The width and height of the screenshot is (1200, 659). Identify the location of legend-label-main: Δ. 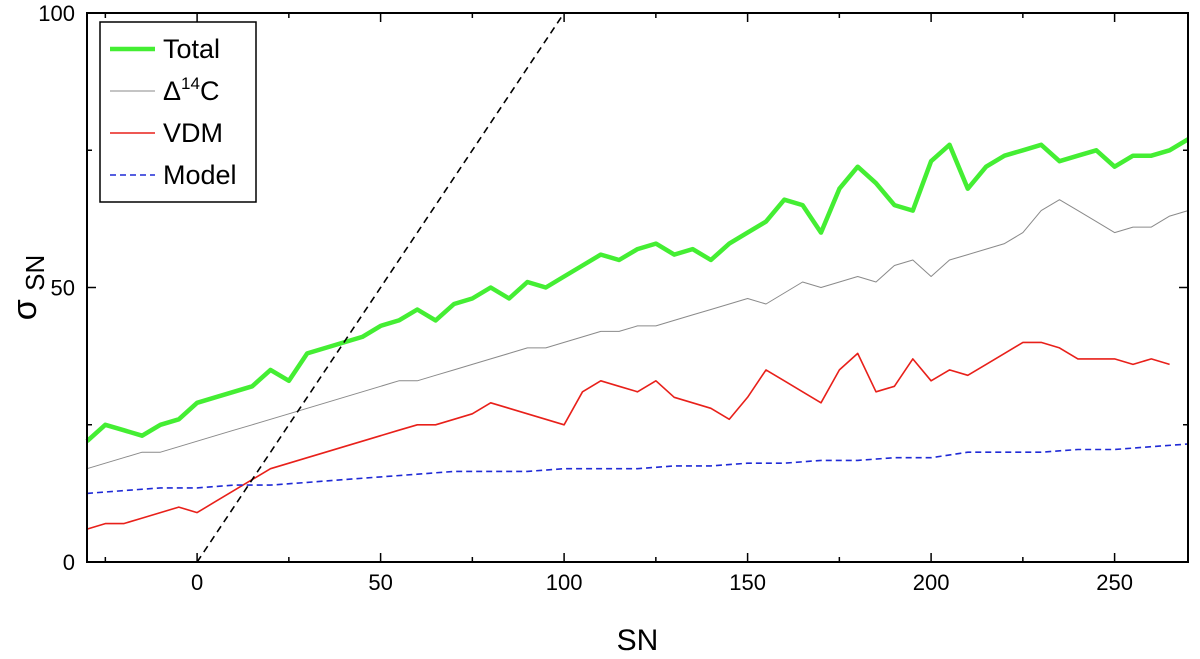
(172, 91).